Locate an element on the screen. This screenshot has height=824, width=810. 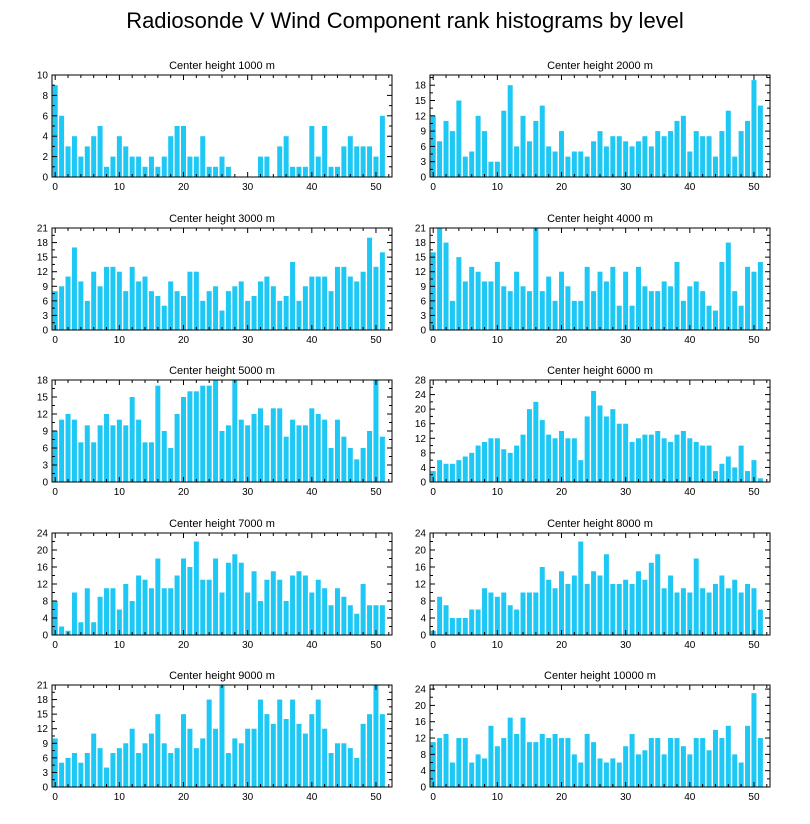
y-tick-label: 3 is located at coordinates (45, 316).